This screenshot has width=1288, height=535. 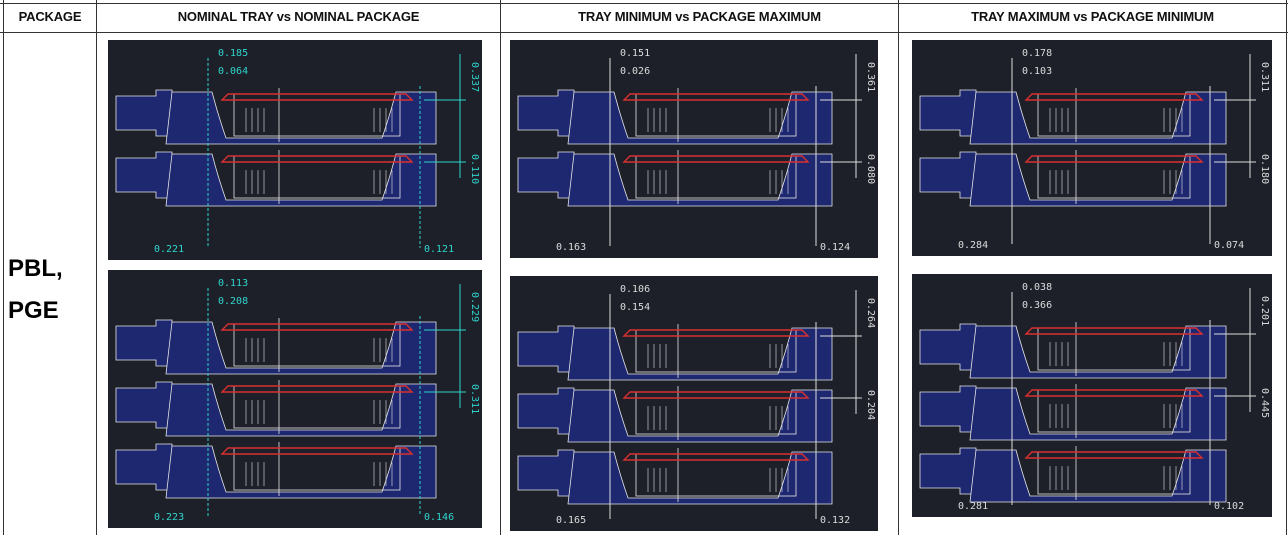 I want to click on drawing-tray-max-bottom: 0.038 0.366 0.201 0.445 0.281 0.102, so click(x=1092, y=395).